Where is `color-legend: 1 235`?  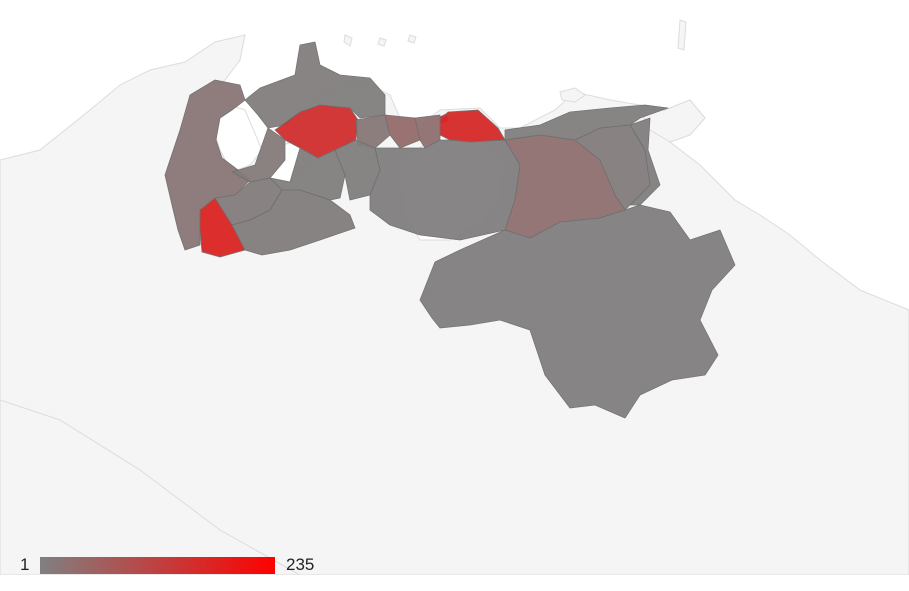
color-legend: 1 235 is located at coordinates (170, 565).